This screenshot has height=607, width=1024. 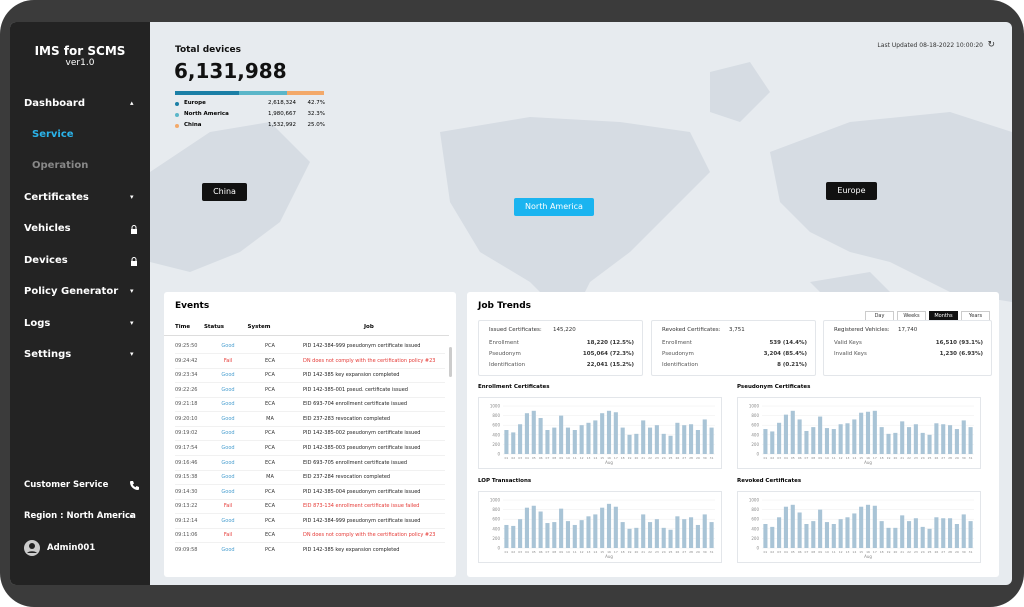 What do you see at coordinates (46, 260) in the screenshot?
I see `menu-item: Devices` at bounding box center [46, 260].